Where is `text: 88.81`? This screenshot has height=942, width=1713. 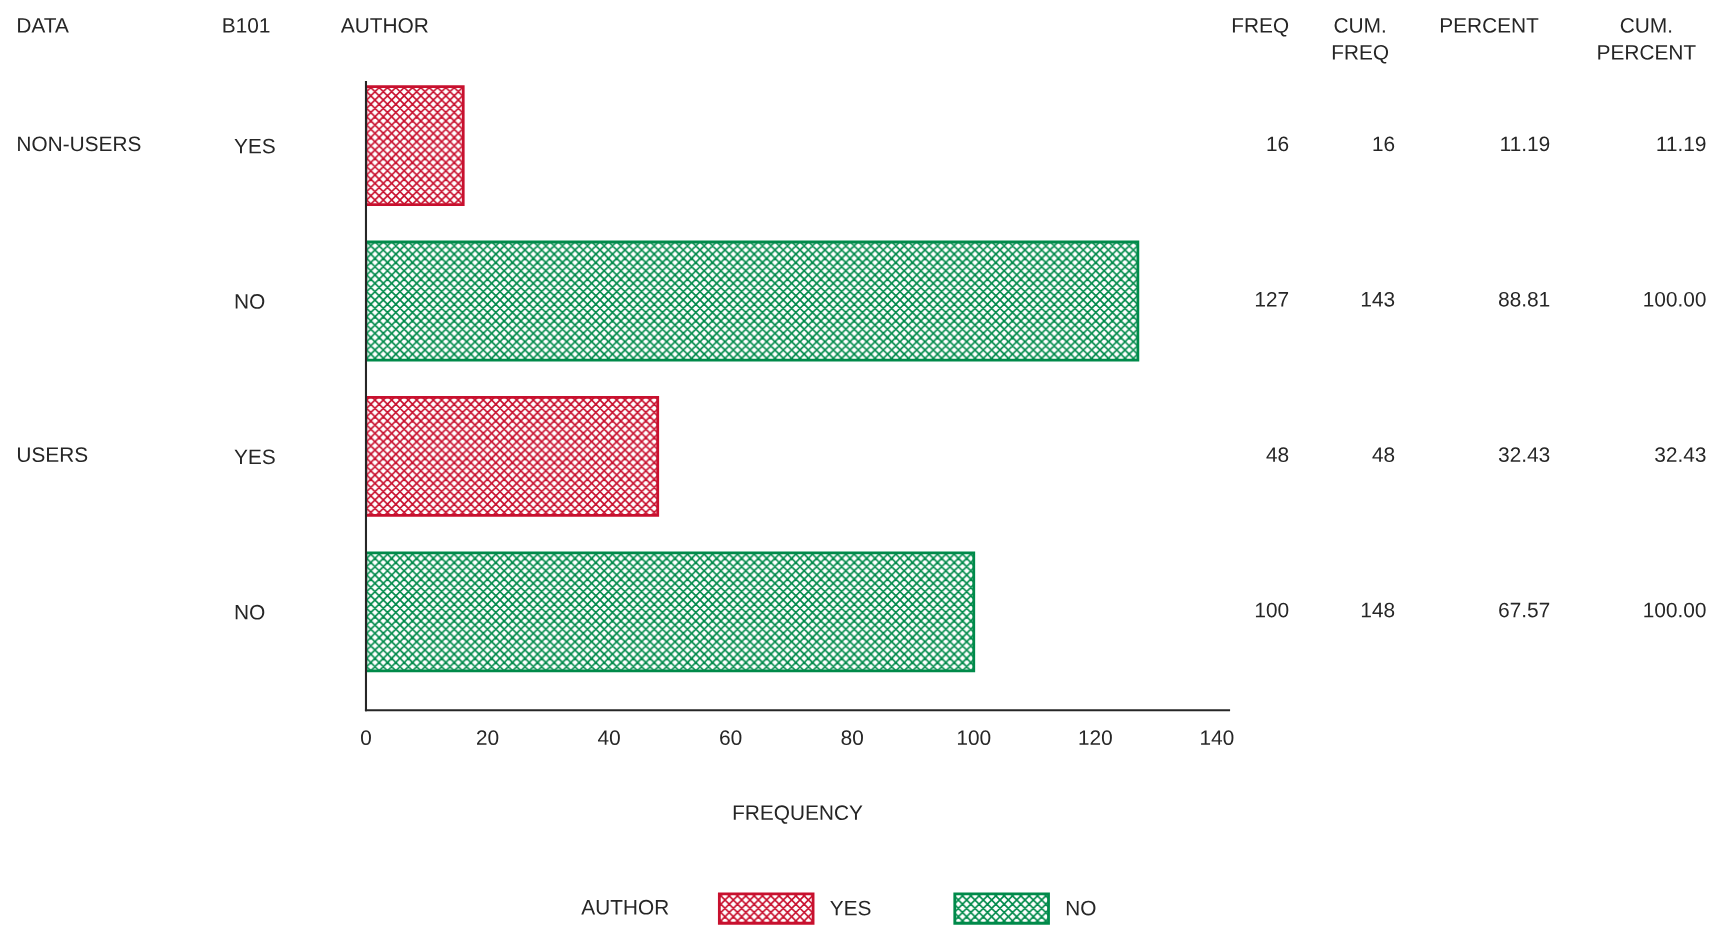 text: 88.81 is located at coordinates (1524, 299).